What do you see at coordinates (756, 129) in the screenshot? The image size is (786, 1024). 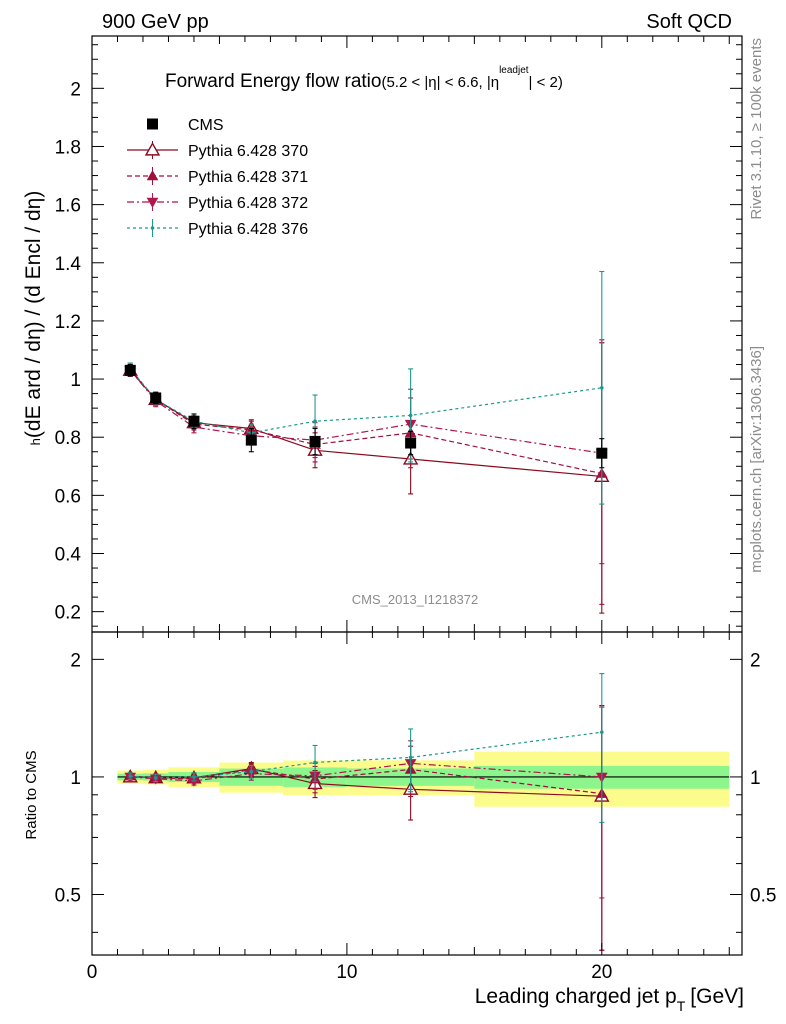 I see `side-label-rivet: Rivet 3.1.10, ≥ 100k events` at bounding box center [756, 129].